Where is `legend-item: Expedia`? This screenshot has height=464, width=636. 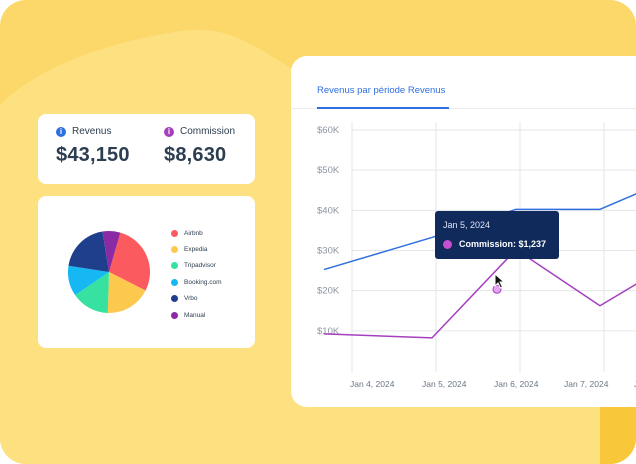 legend-item: Expedia is located at coordinates (196, 249).